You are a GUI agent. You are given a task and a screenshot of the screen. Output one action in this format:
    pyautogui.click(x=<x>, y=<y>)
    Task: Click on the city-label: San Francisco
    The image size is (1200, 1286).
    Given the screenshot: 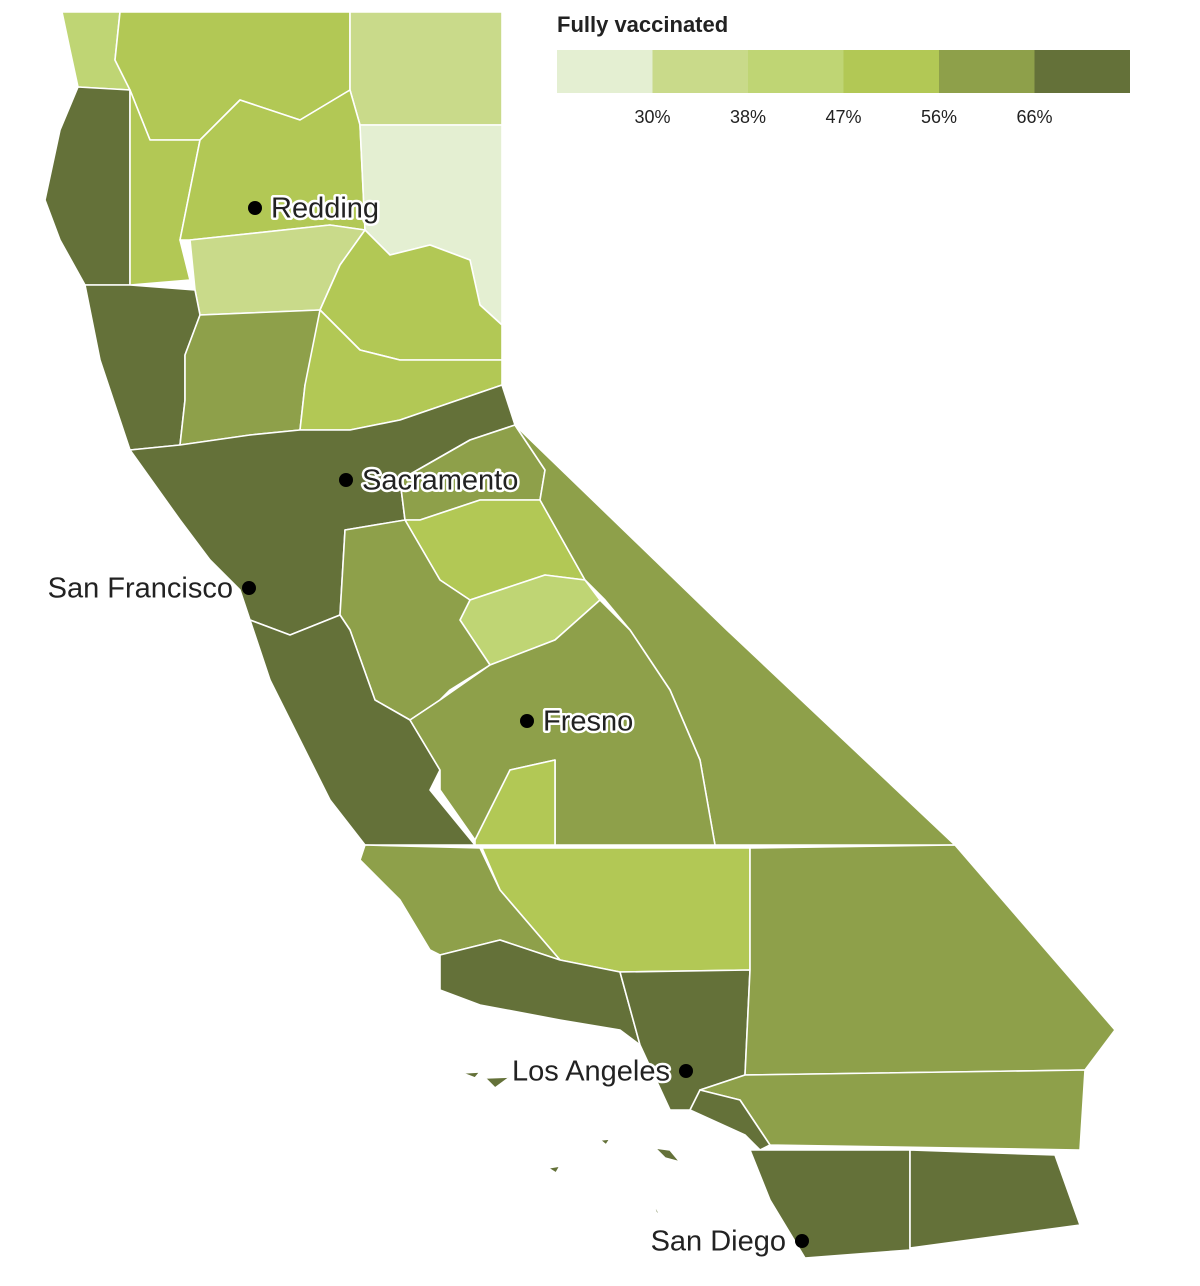 What is the action you would take?
    pyautogui.click(x=140, y=589)
    